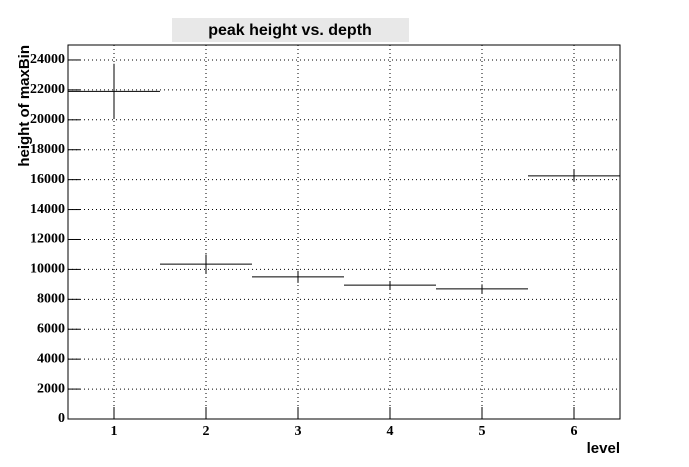 This screenshot has height=467, width=689. What do you see at coordinates (24, 106) in the screenshot?
I see `y-axis-label: height of maxBin` at bounding box center [24, 106].